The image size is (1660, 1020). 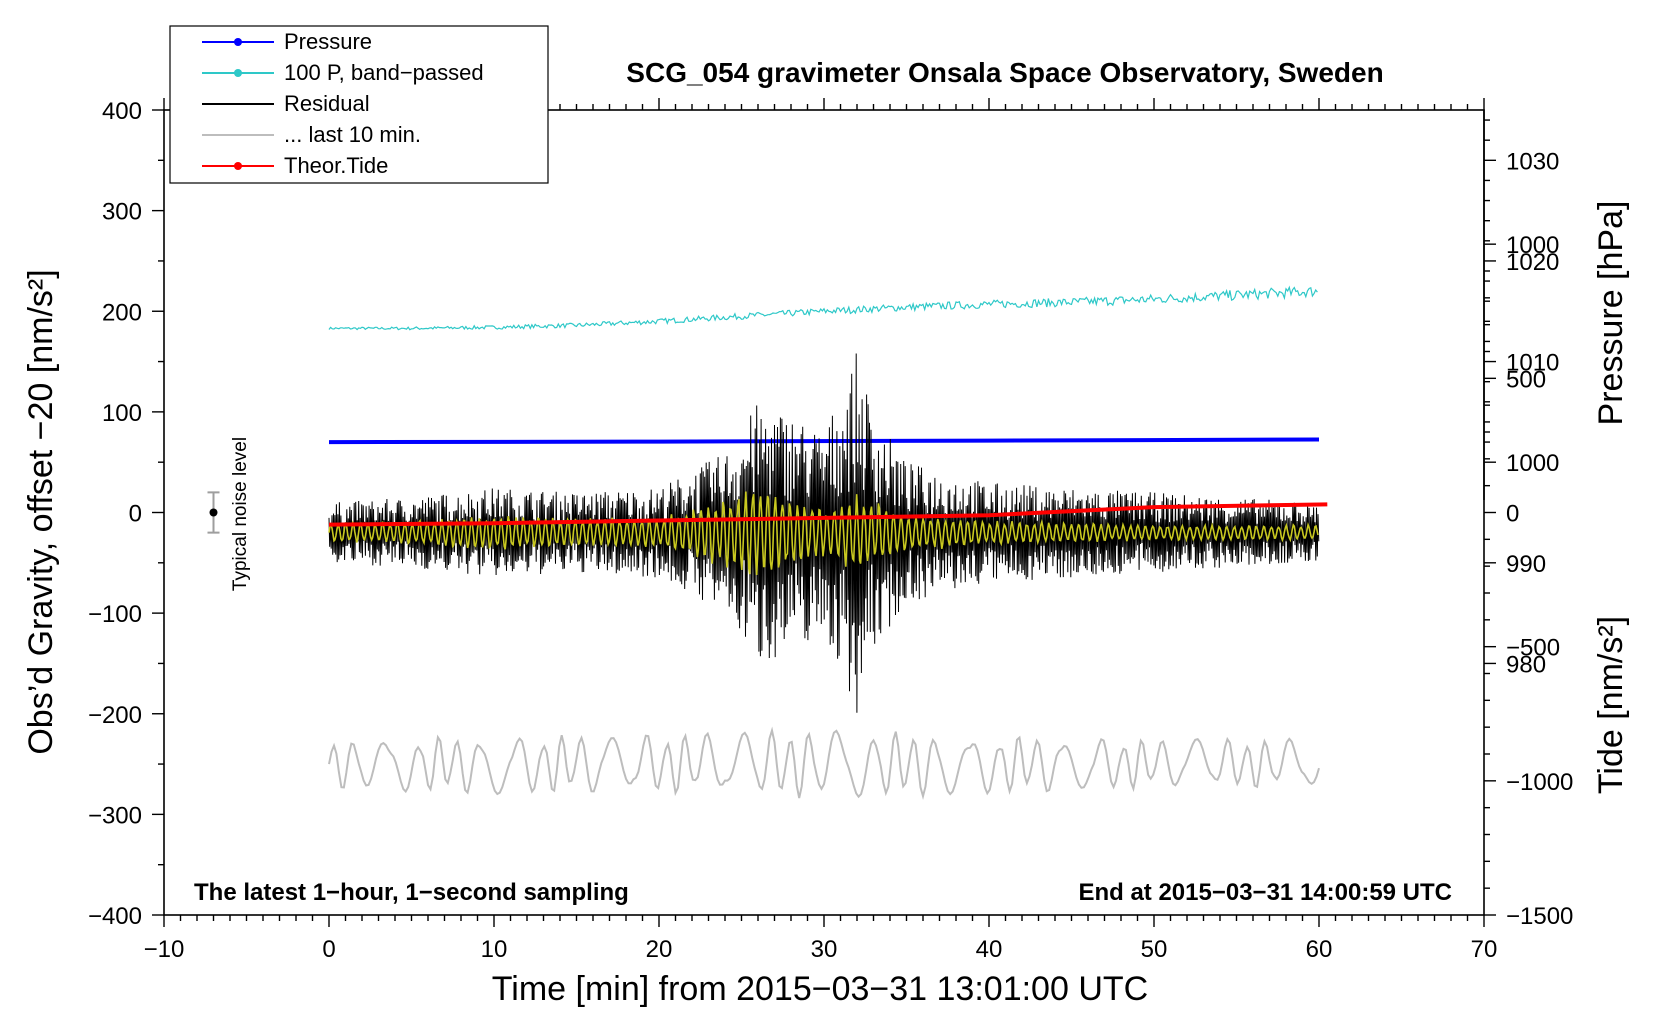 I want to click on noise-bar-point, so click(x=213, y=512).